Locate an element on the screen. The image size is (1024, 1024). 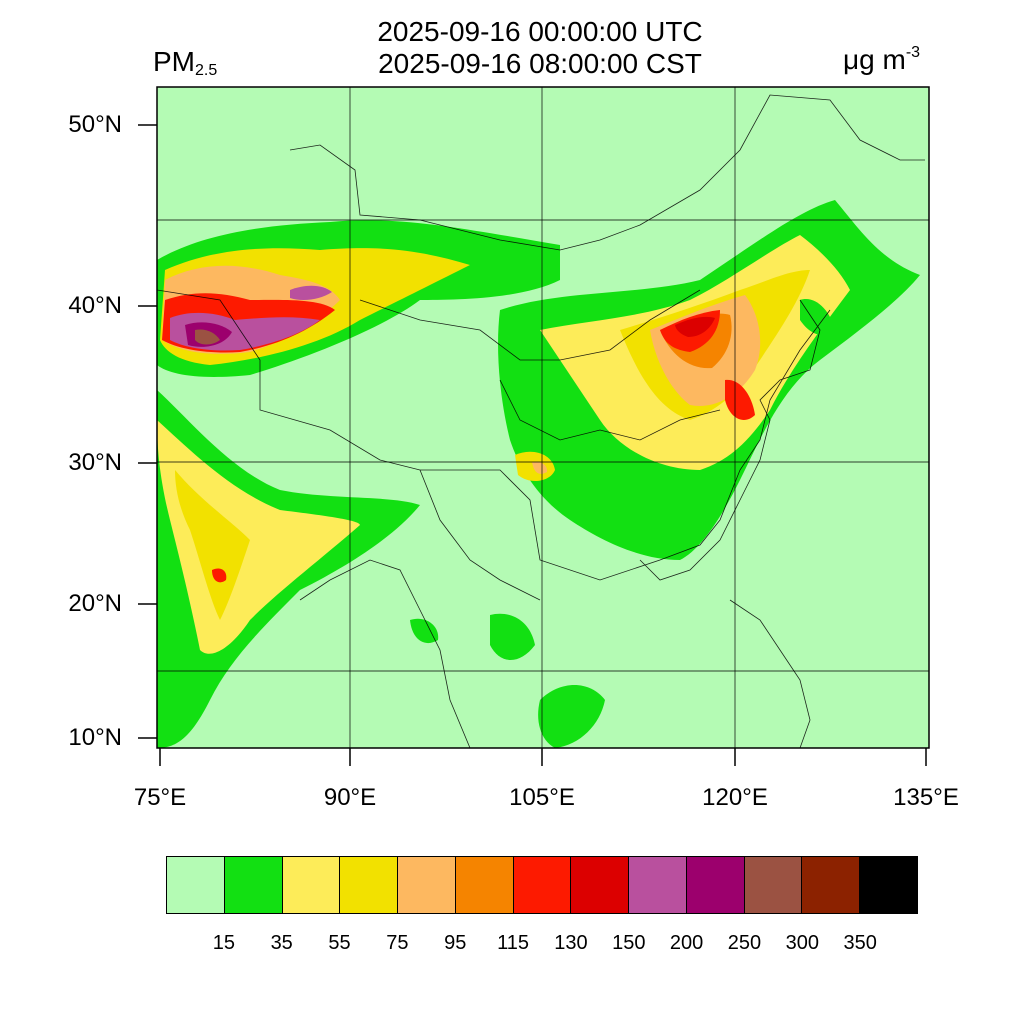
lon-label-105e: 105°E is located at coordinates (542, 797).